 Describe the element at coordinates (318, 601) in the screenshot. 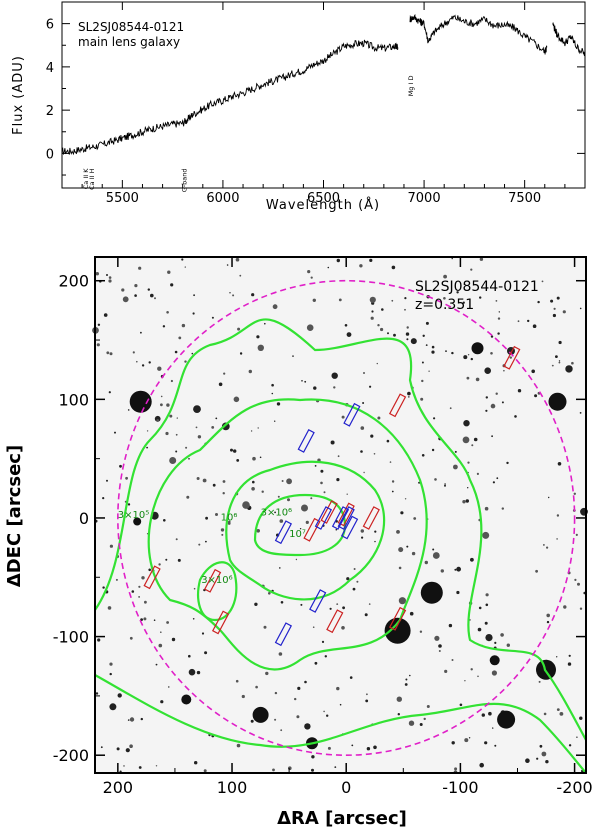

I see `blue-slit` at that location.